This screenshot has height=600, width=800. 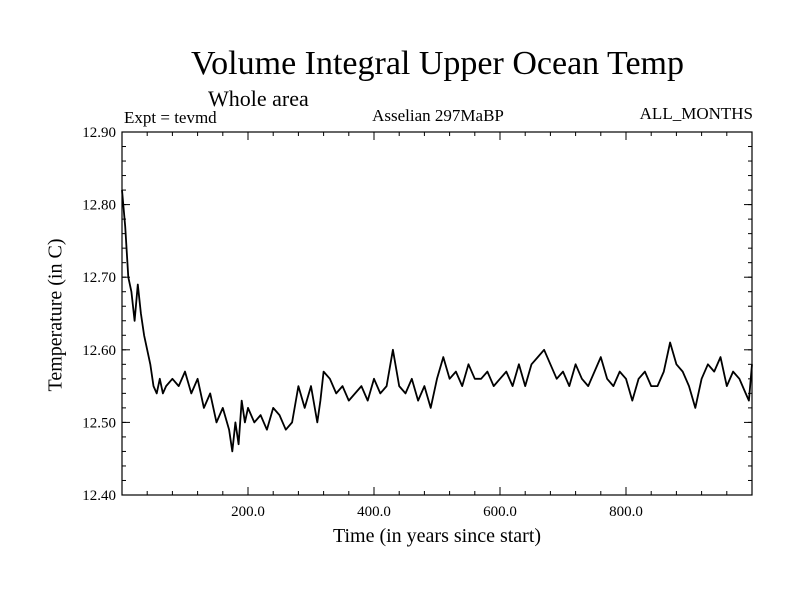 I want to click on y-tick-label: 12.40, so click(x=99, y=496).